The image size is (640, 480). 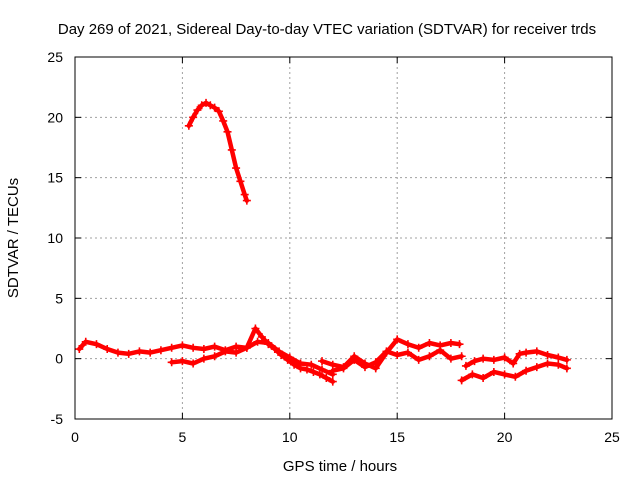 What do you see at coordinates (13, 238) in the screenshot?
I see `y-axis-label: SDTVAR / TECUs` at bounding box center [13, 238].